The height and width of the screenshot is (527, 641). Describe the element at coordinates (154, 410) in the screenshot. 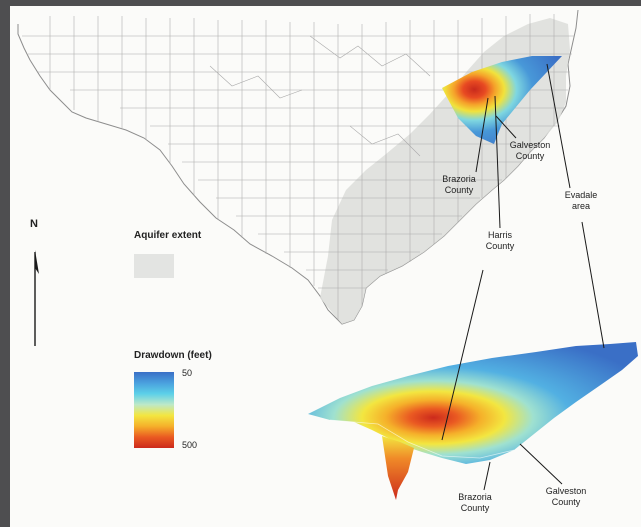

I see `drawdown-color-ramp` at that location.